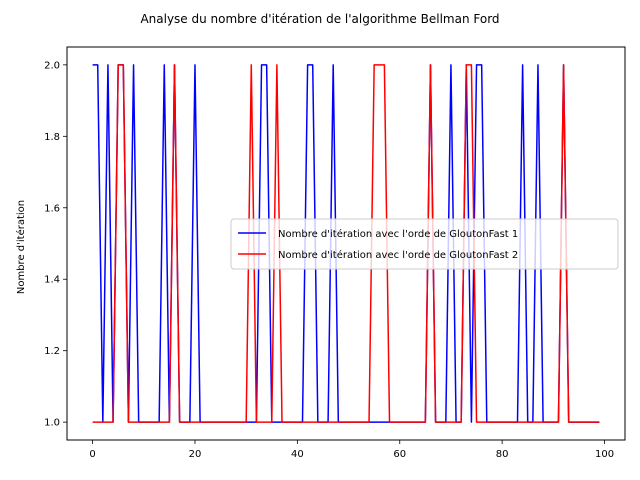 The width and height of the screenshot is (640, 480). Describe the element at coordinates (195, 454) in the screenshot. I see `x-tick-label: 20` at that location.